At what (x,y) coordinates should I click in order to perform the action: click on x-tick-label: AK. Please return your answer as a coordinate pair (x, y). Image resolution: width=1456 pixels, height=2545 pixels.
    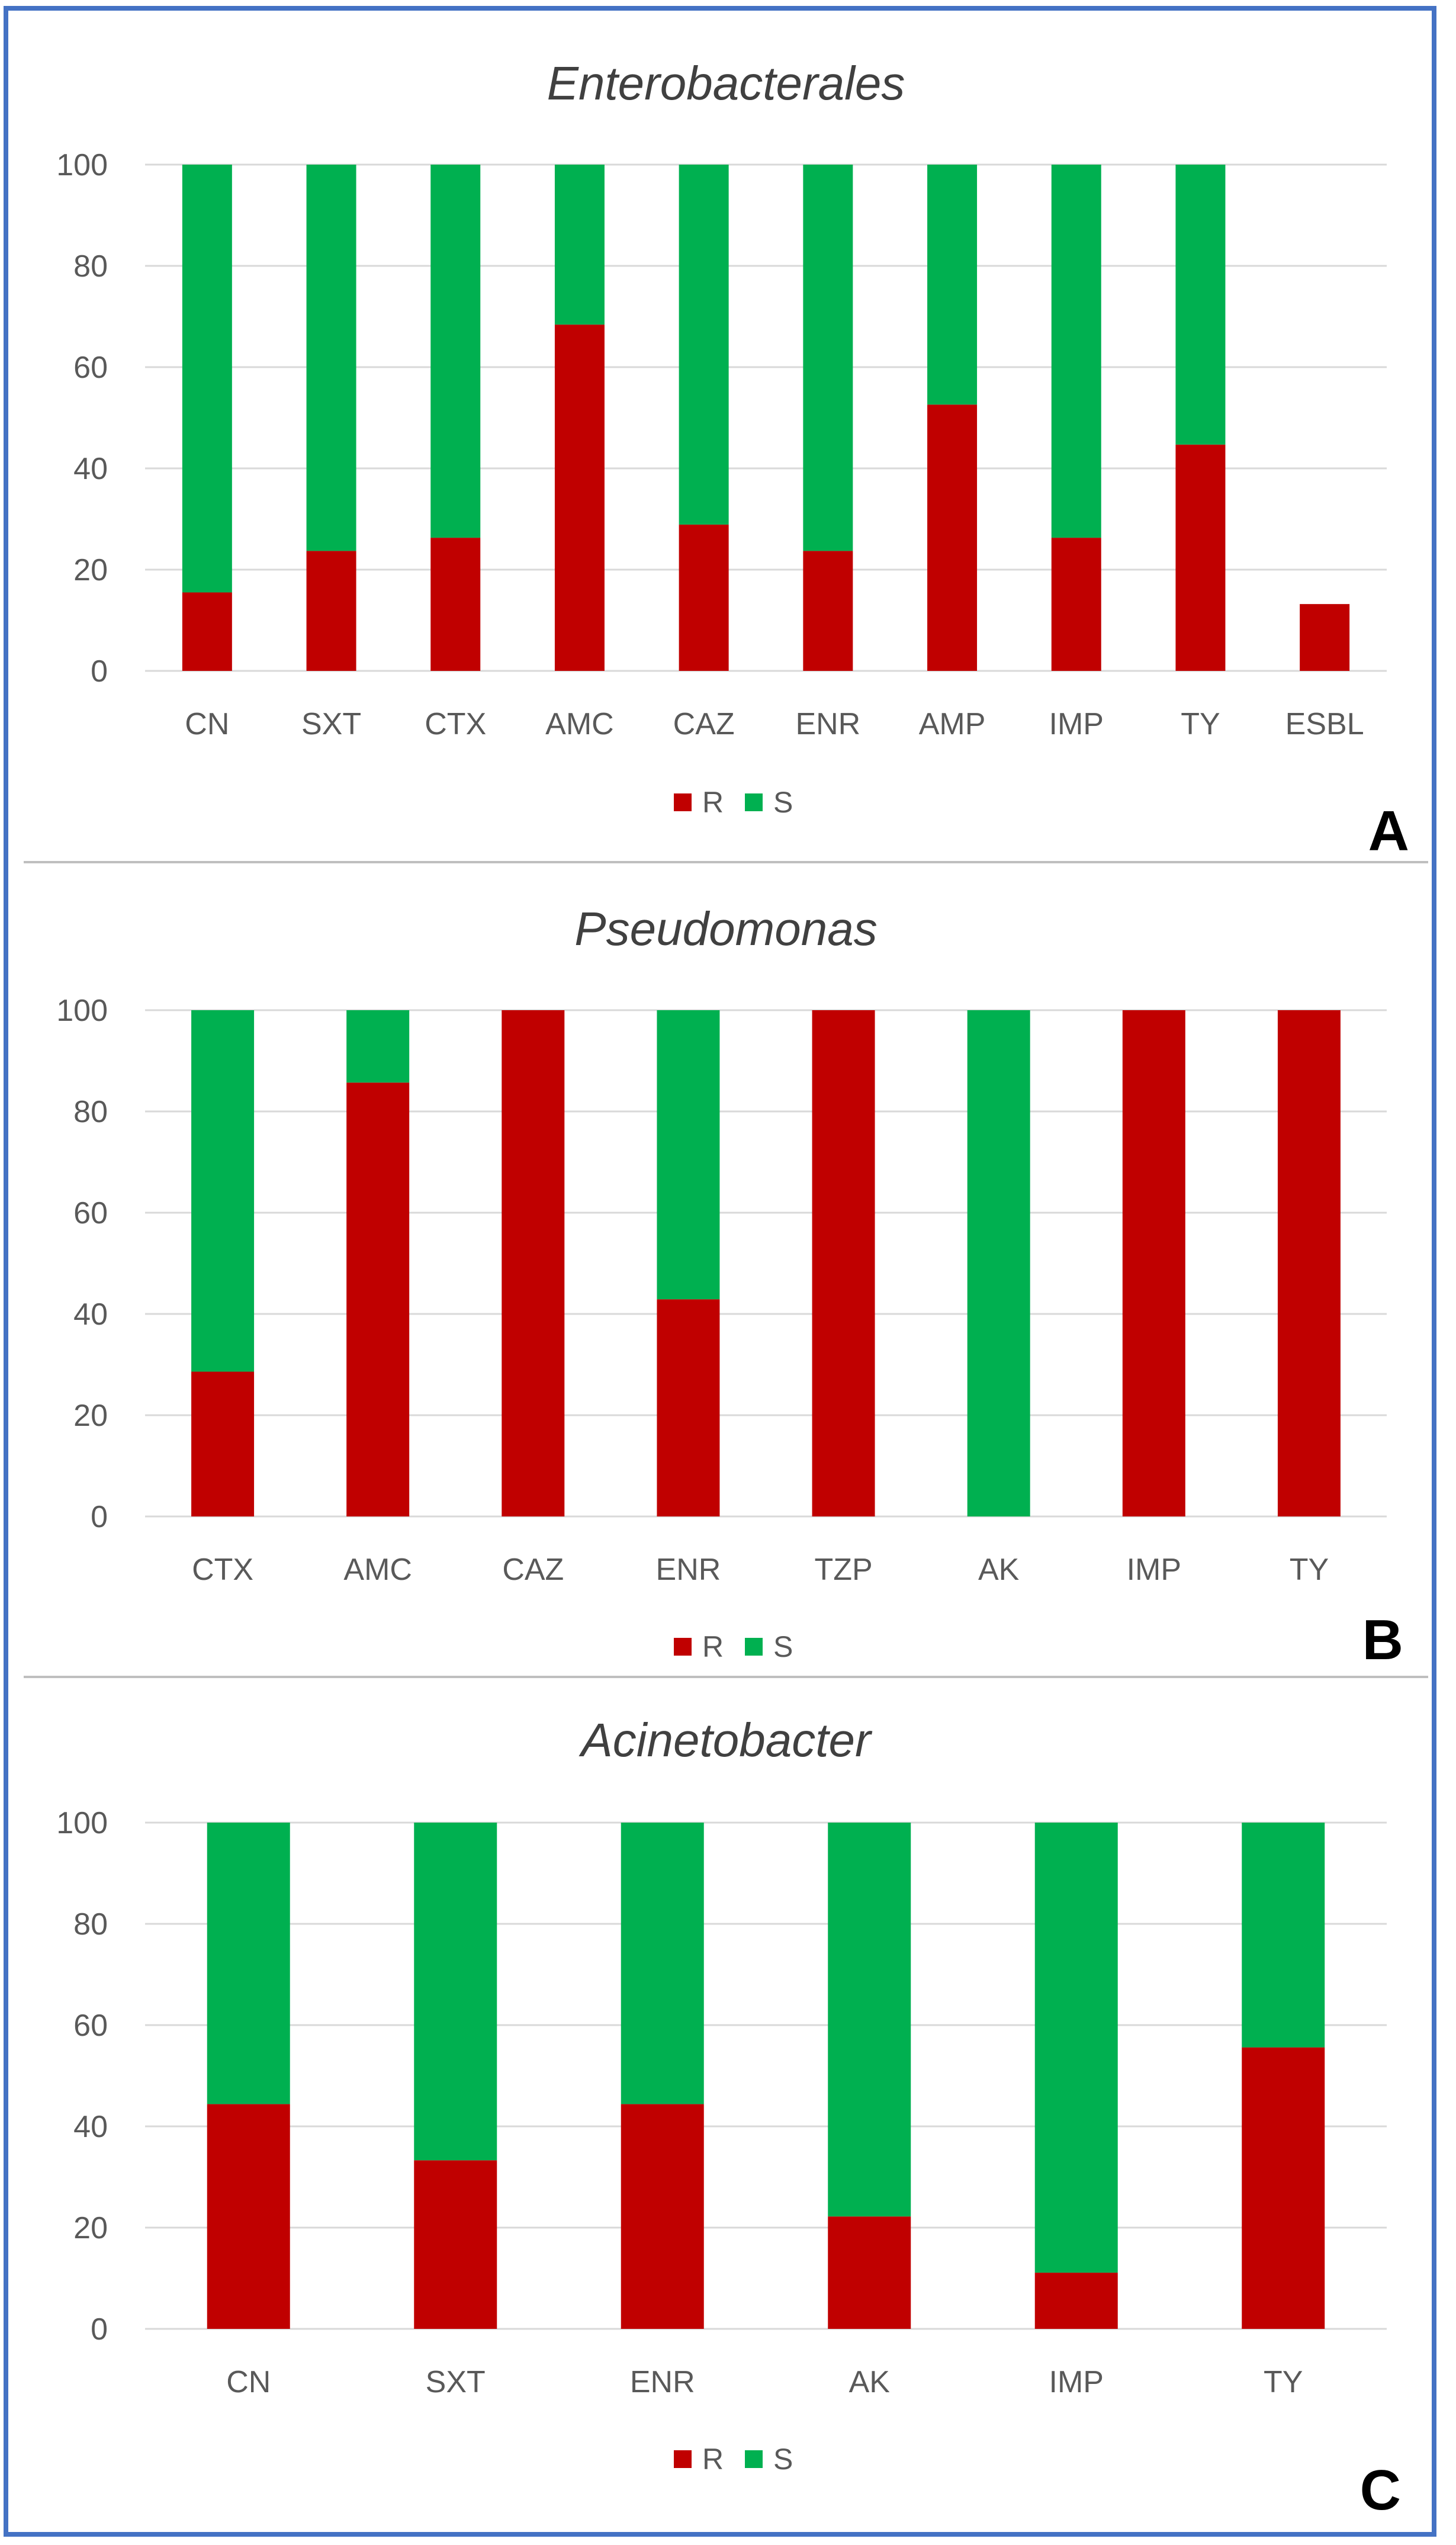
    Looking at the image, I should click on (870, 2382).